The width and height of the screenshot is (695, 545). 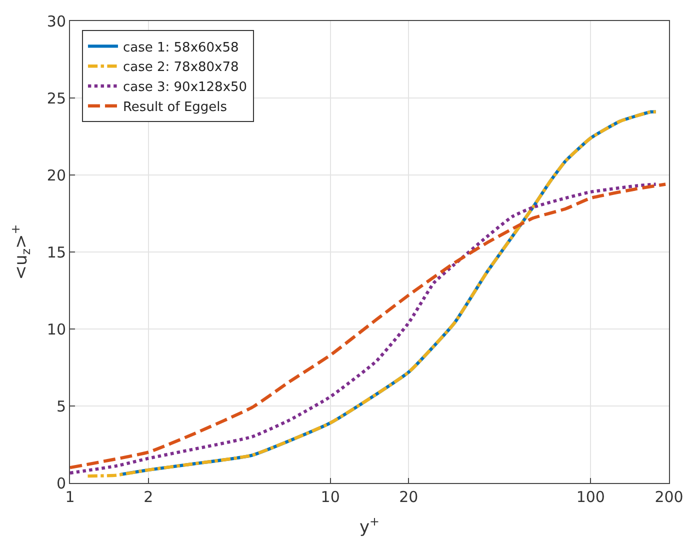 What do you see at coordinates (408, 497) in the screenshot?
I see `x-tick-label: 20` at bounding box center [408, 497].